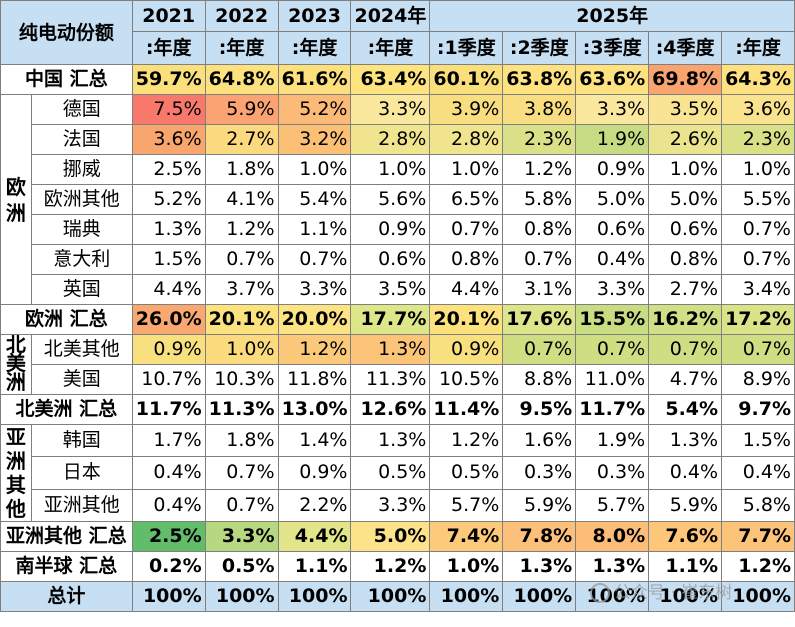 The height and width of the screenshot is (627, 795). Describe the element at coordinates (314, 409) in the screenshot. I see `table-cell: 13.0%` at that location.